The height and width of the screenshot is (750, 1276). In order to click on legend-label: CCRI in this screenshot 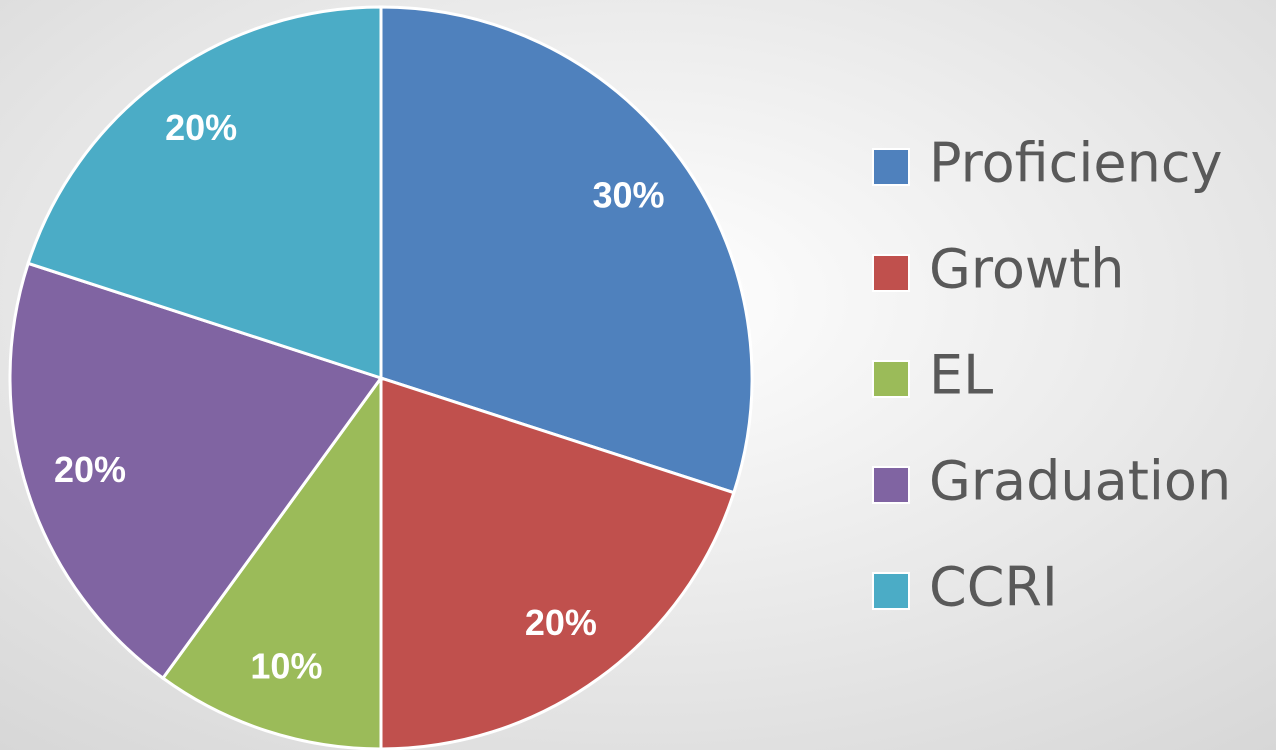, I will do `click(993, 587)`.